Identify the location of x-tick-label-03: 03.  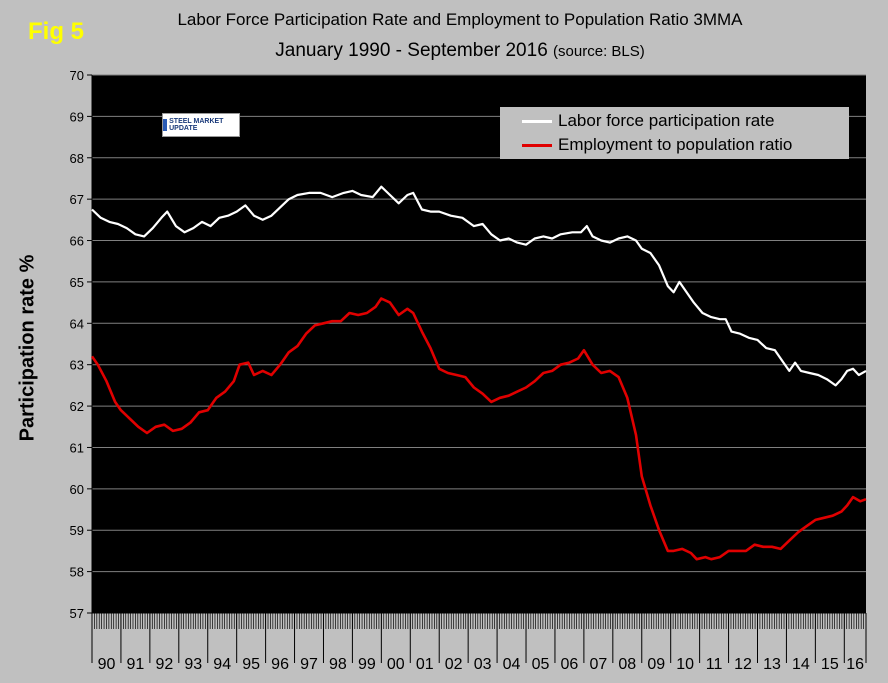
(483, 664).